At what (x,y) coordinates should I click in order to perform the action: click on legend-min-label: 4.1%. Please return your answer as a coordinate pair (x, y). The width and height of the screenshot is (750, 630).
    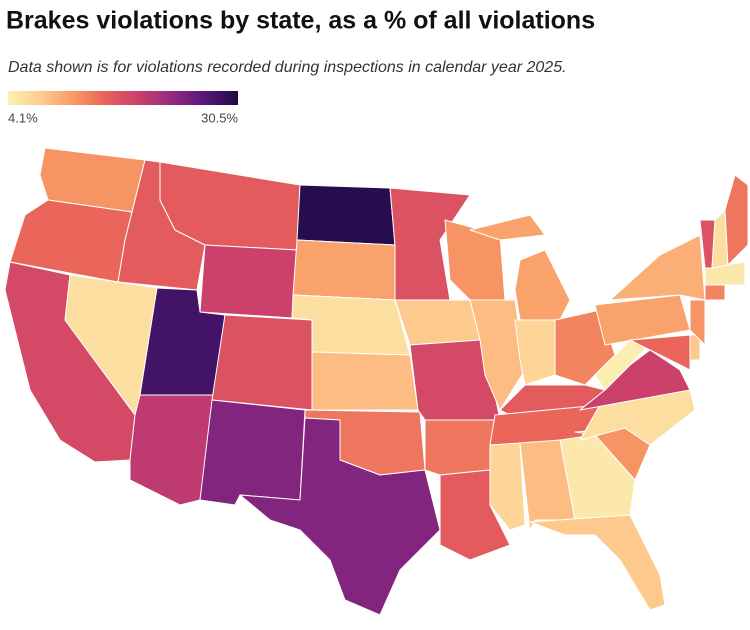
    Looking at the image, I should click on (23, 117).